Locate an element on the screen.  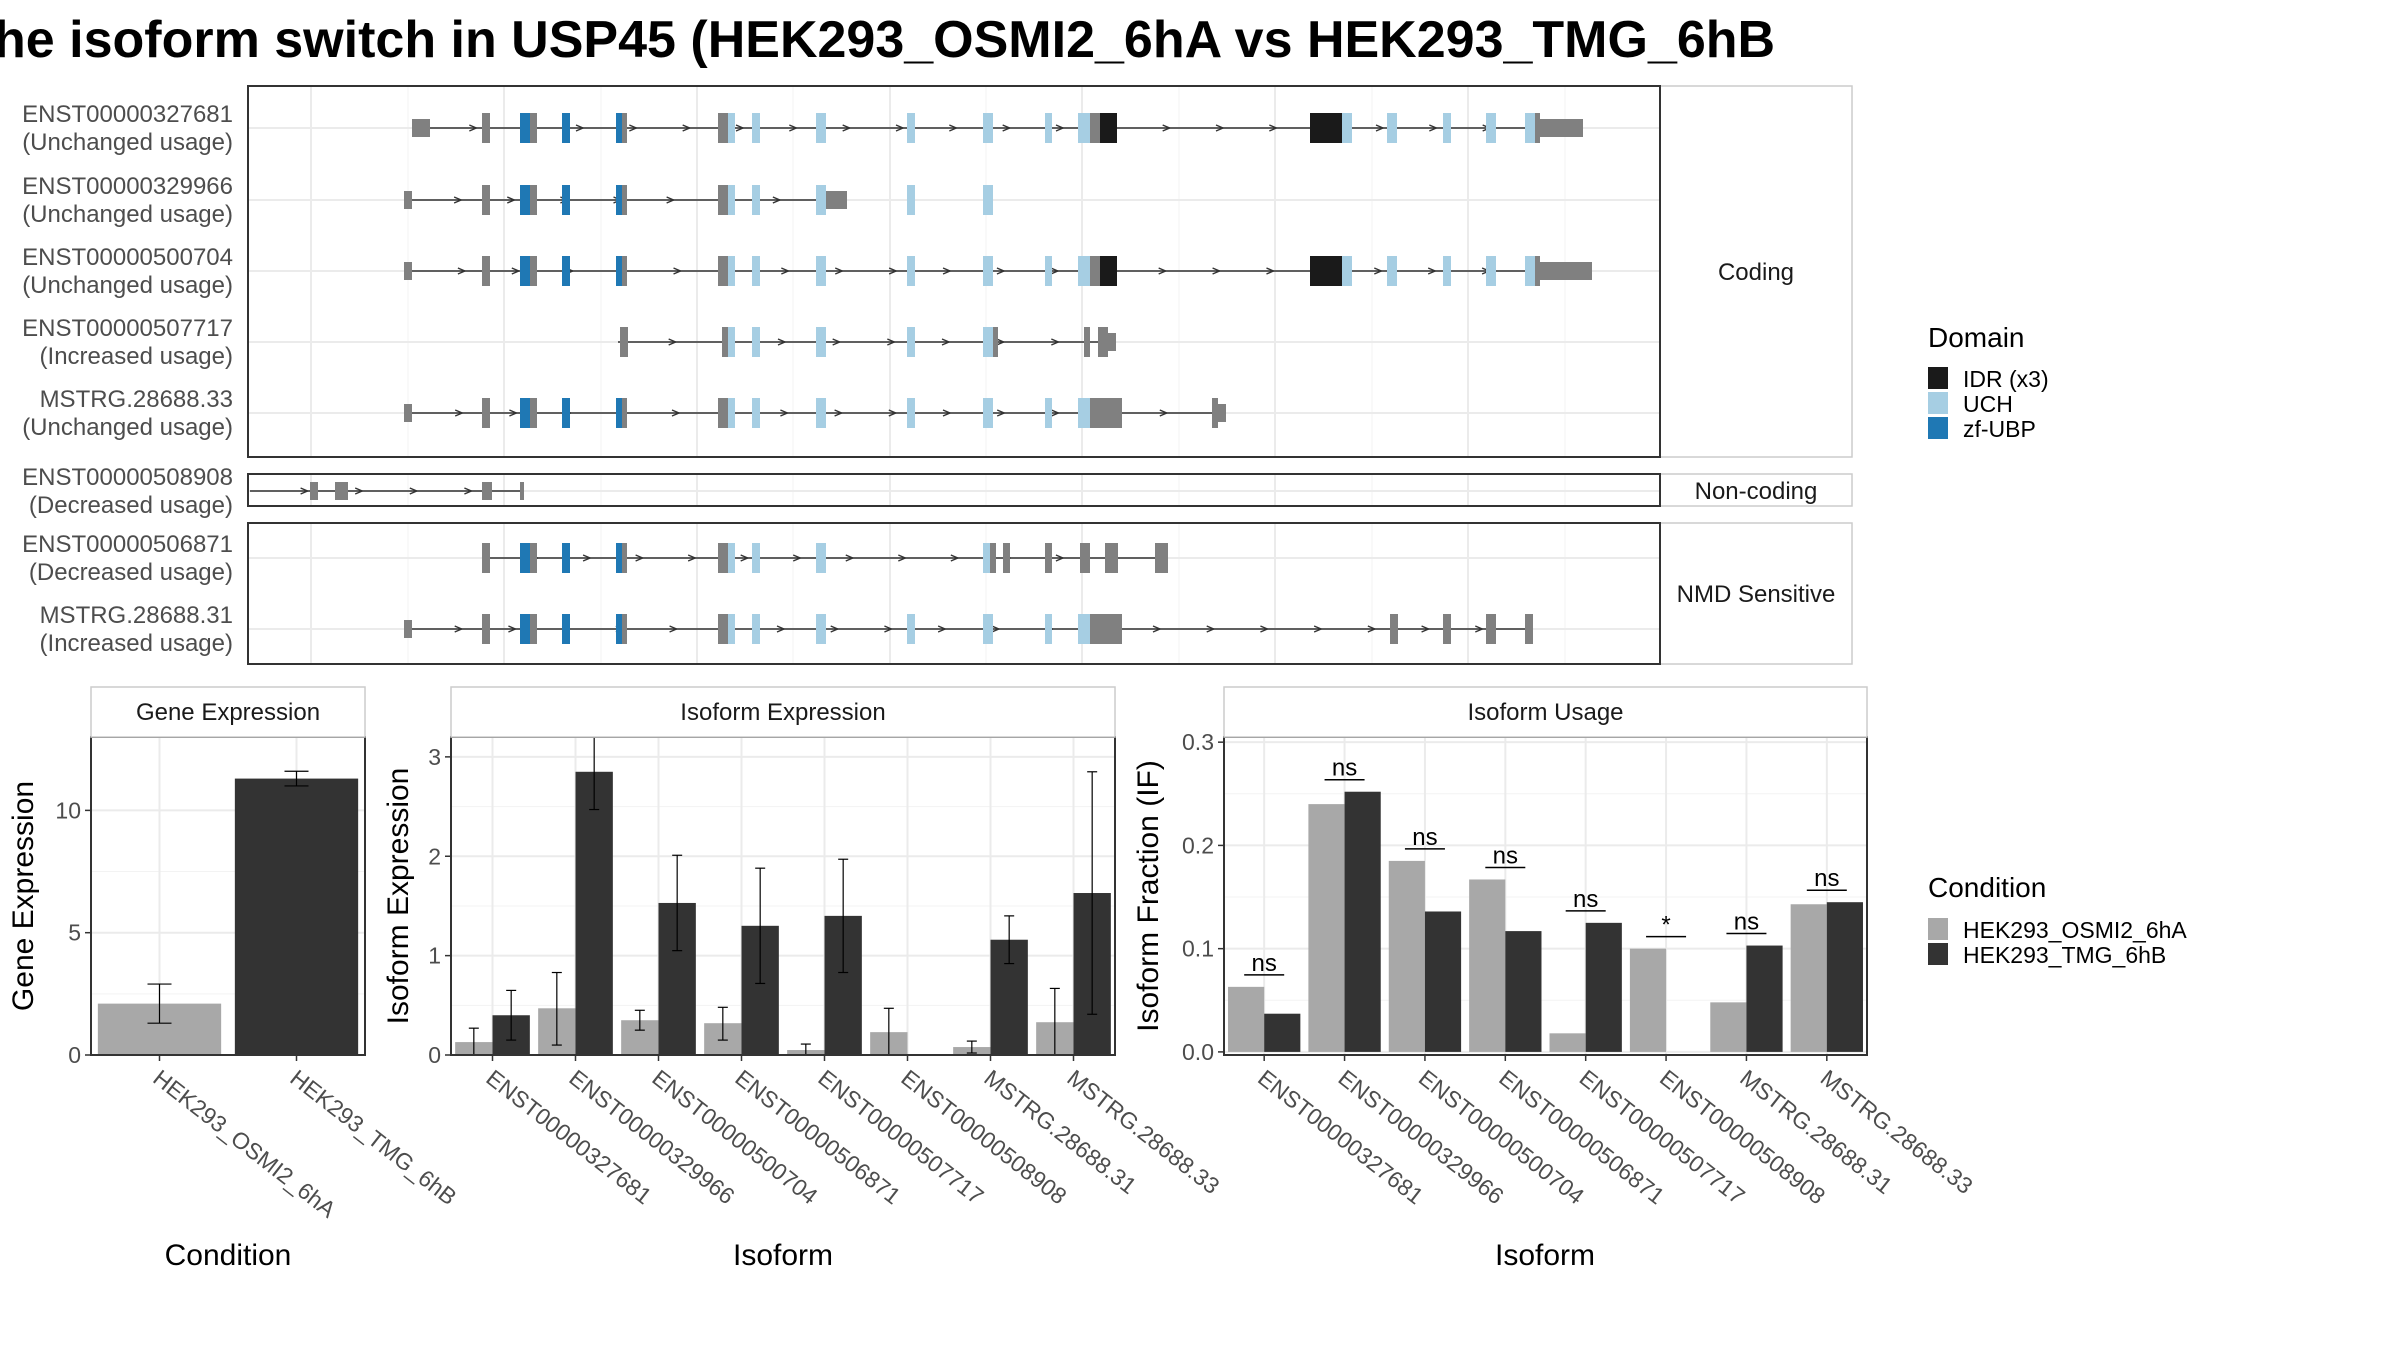
legend-label-tmg: HEK293_TMG_6hB is located at coordinates (2064, 955).